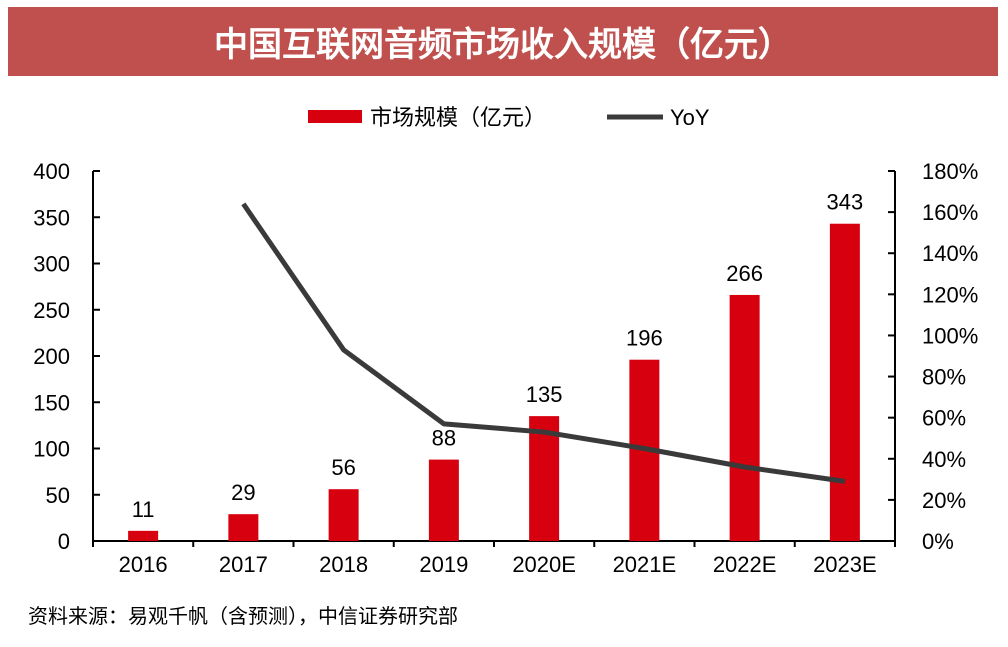 This screenshot has height=647, width=1008. I want to click on x-tick-label: 2022E, so click(745, 564).